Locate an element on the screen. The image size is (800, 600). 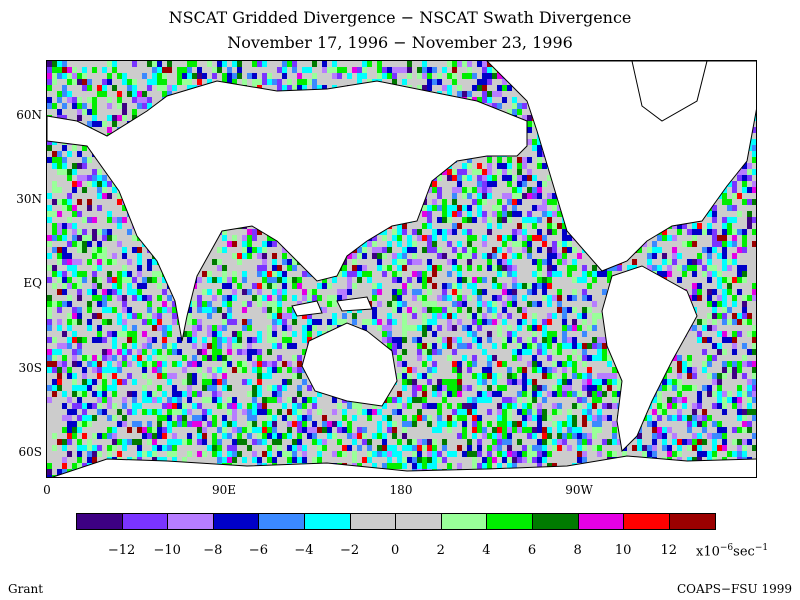
lon-label-90w: 90W is located at coordinates (579, 490).